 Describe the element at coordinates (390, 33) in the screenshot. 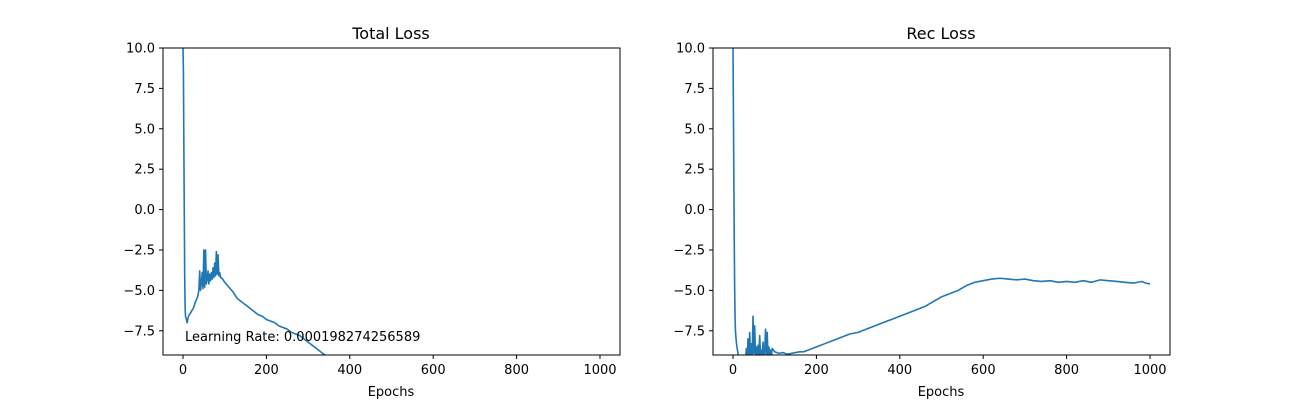

I see `total-loss-title: Total Loss` at that location.